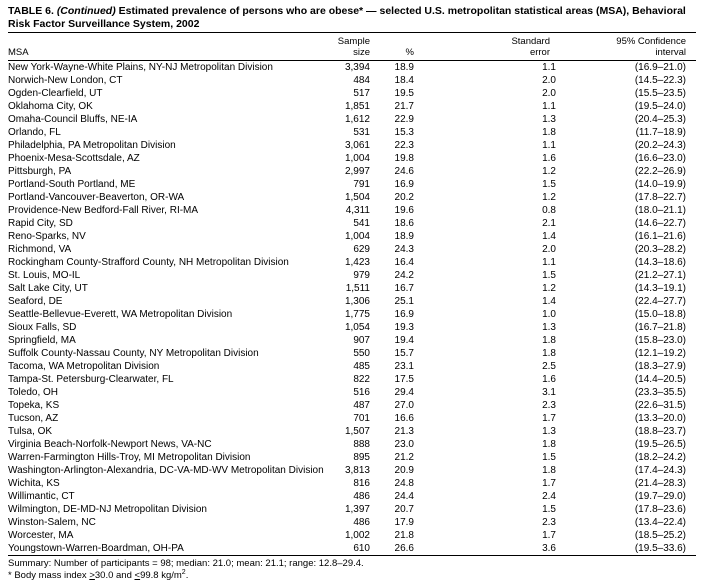  I want to click on confidence-interval-cell: (18.2–24.2), so click(660, 457).